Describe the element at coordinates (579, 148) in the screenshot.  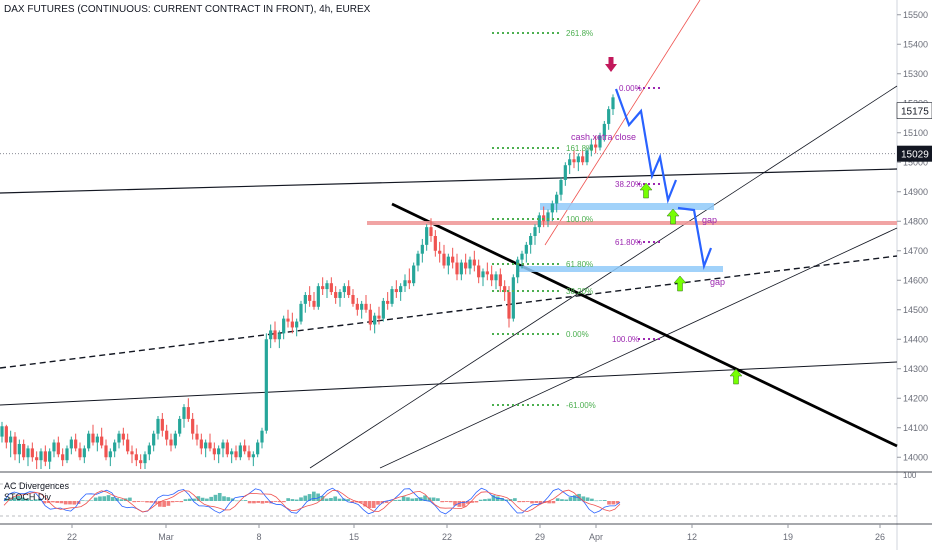
I see `fib-level-label: 161.8%` at that location.